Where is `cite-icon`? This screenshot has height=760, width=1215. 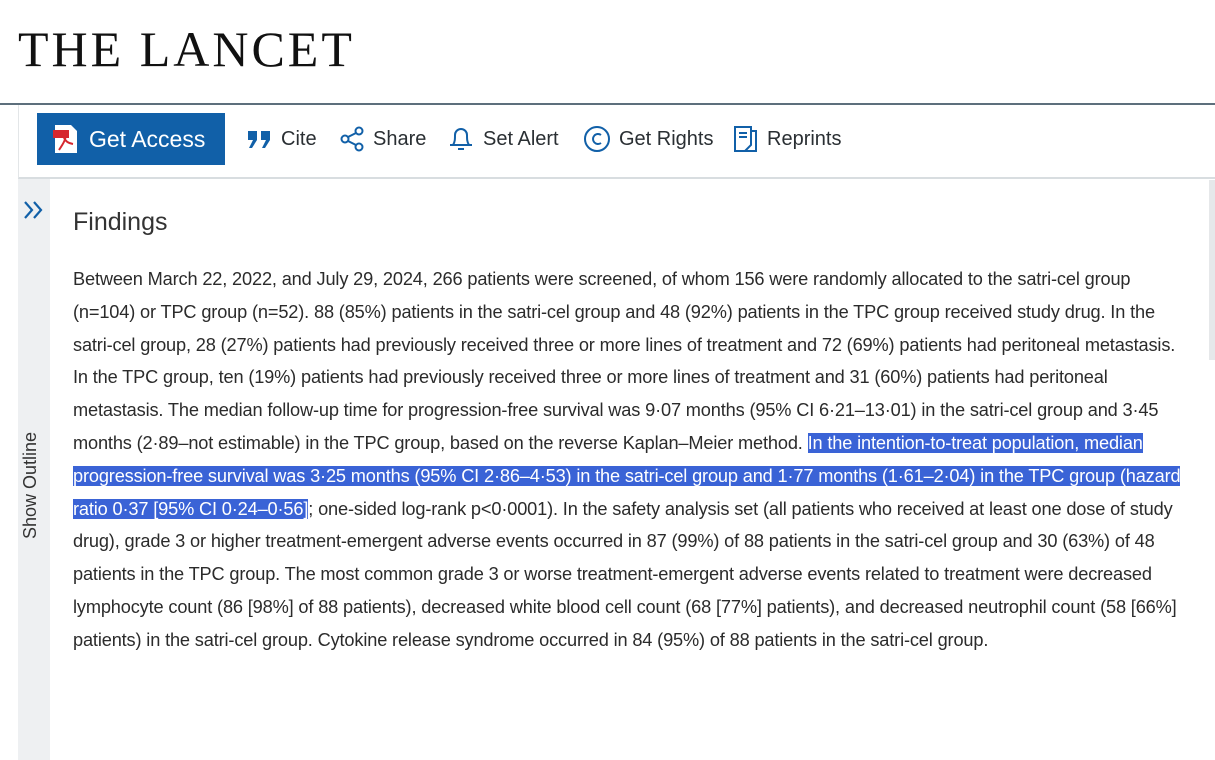
cite-icon is located at coordinates (259, 139).